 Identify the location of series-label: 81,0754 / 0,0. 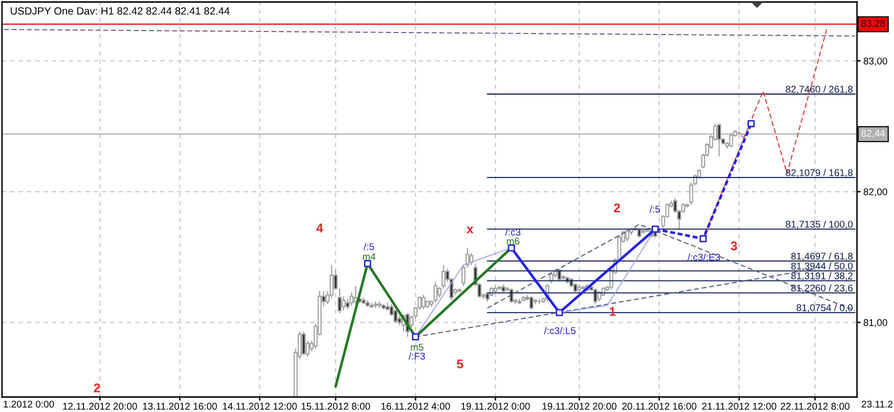
(824, 308).